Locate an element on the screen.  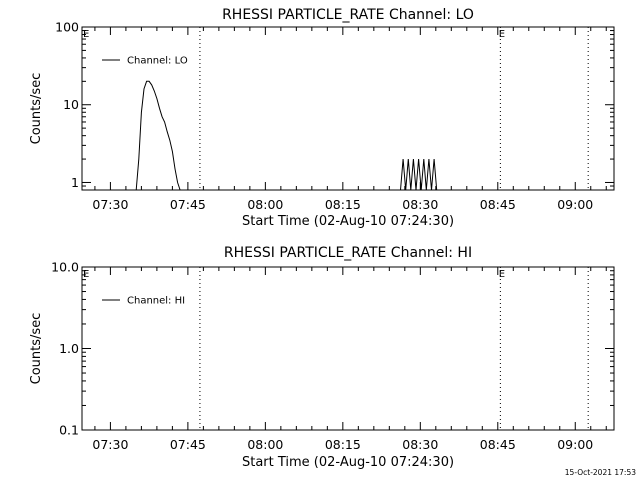
panel-1-y-tick-label: 0.1 is located at coordinates (69, 430).